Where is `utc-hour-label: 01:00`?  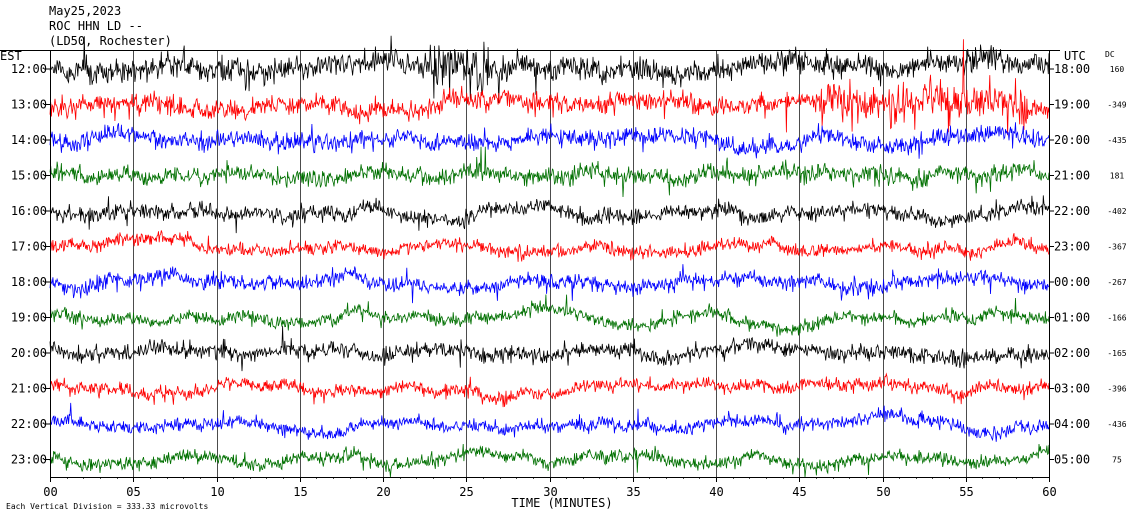 utc-hour-label: 01:00 is located at coordinates (1072, 318).